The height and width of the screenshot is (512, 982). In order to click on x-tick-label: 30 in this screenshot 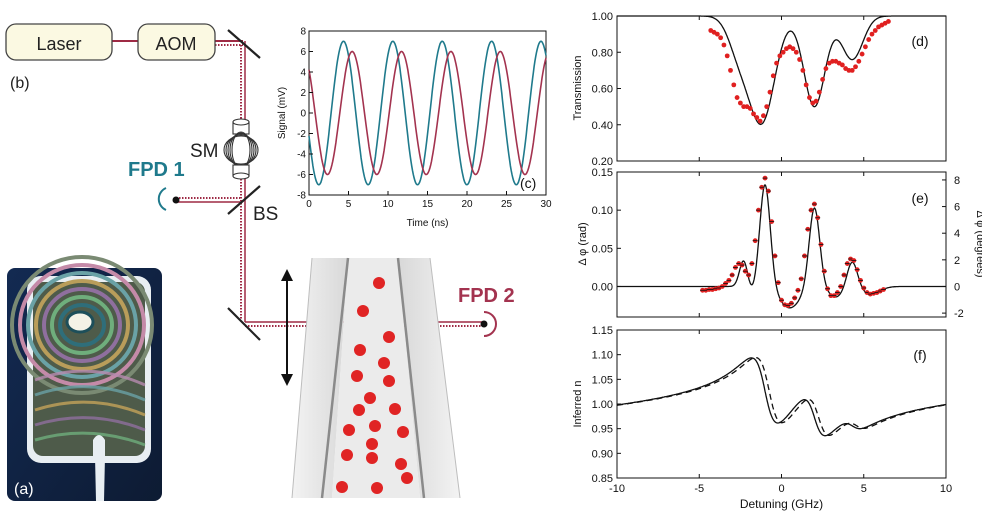, I will do `click(546, 204)`.